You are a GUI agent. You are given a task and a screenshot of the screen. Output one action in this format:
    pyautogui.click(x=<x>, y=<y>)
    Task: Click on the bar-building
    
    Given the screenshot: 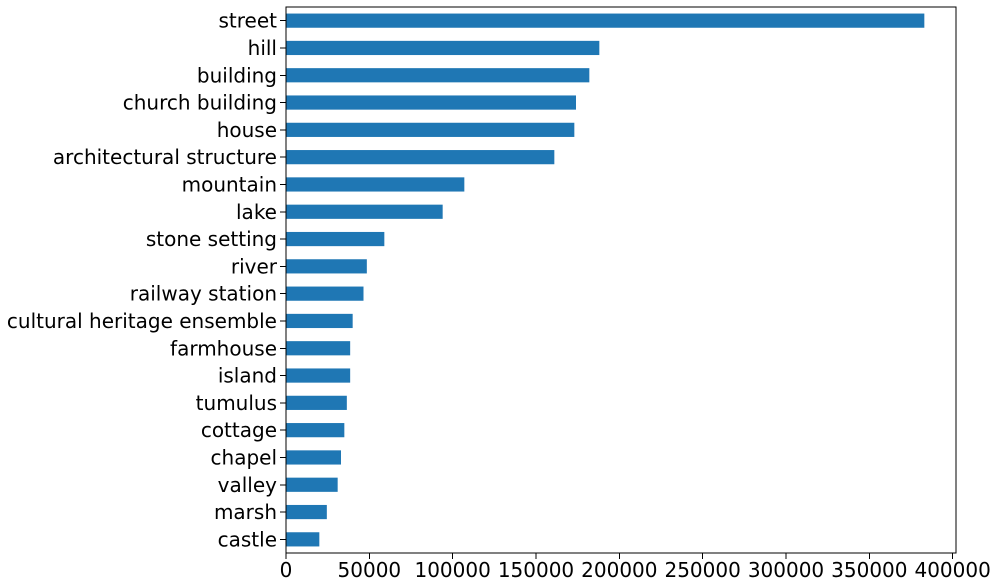 What is the action you would take?
    pyautogui.click(x=438, y=75)
    